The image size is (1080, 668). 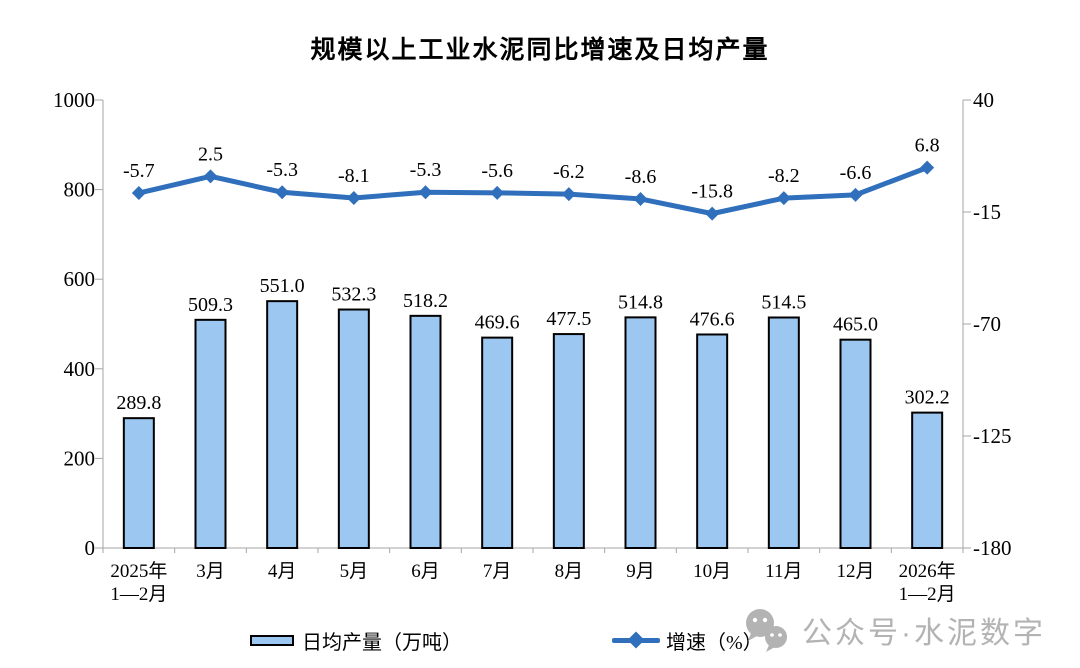 What do you see at coordinates (80, 190) in the screenshot?
I see `left-axis-tick-label: 800` at bounding box center [80, 190].